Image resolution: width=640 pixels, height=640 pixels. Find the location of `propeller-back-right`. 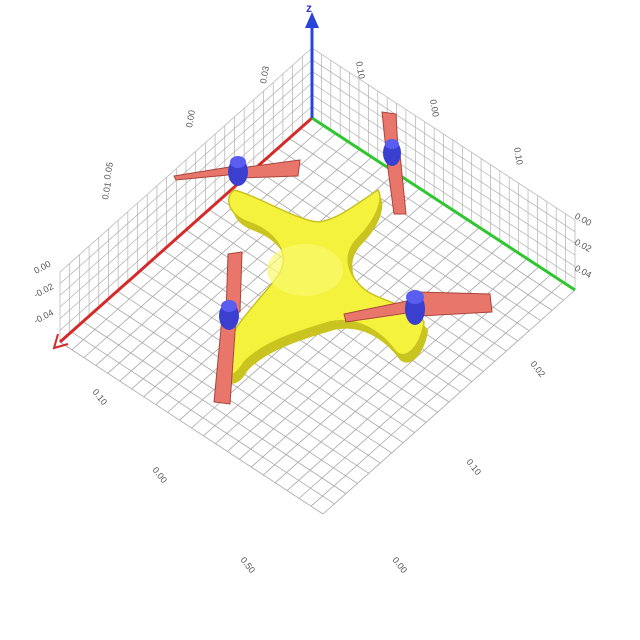

propeller-back-right is located at coordinates (418, 307).